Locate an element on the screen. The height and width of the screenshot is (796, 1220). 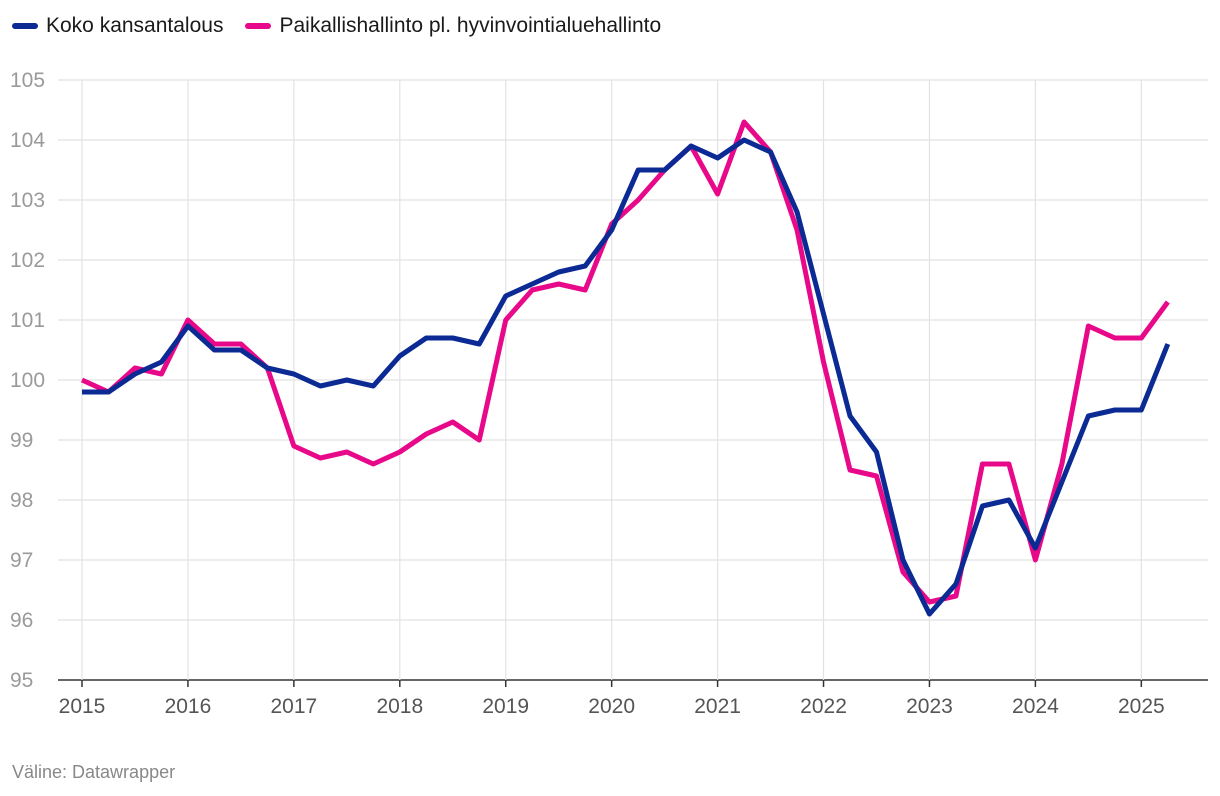
x-tick-label: 2025 is located at coordinates (1141, 706).